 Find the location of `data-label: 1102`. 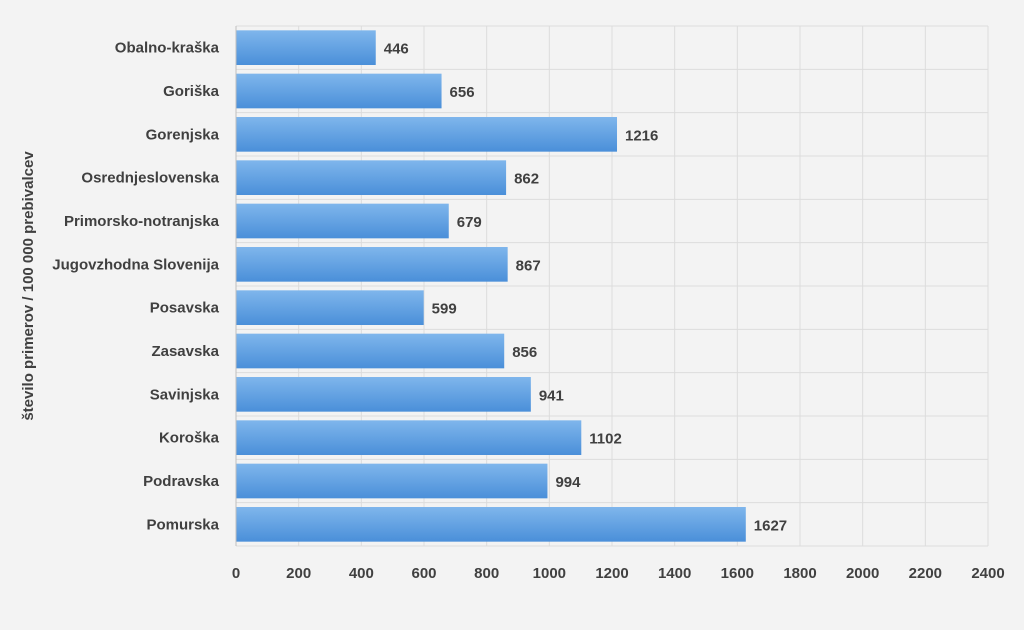

data-label: 1102 is located at coordinates (605, 439).